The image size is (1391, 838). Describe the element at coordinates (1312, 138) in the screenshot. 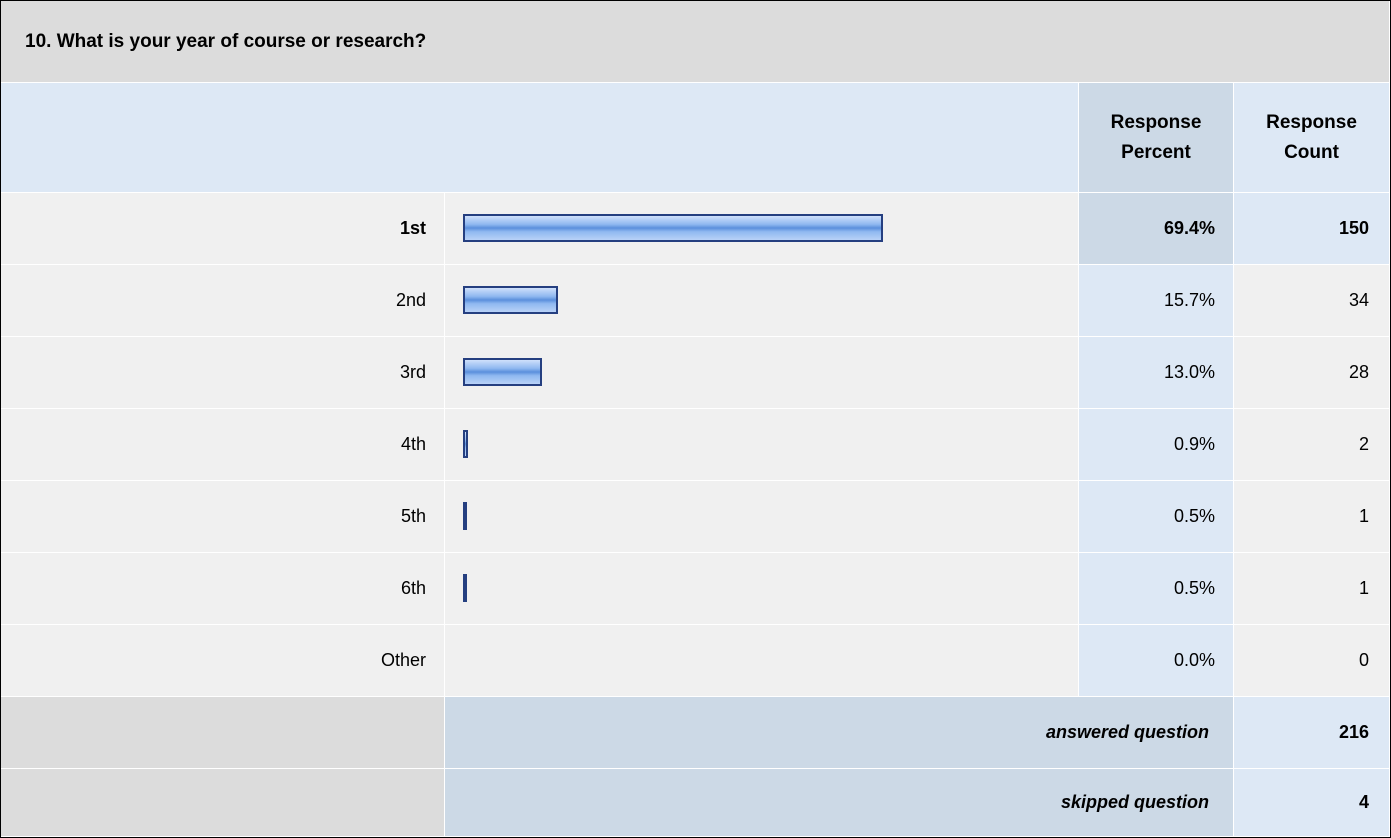

I see `header-count: Response Count` at that location.